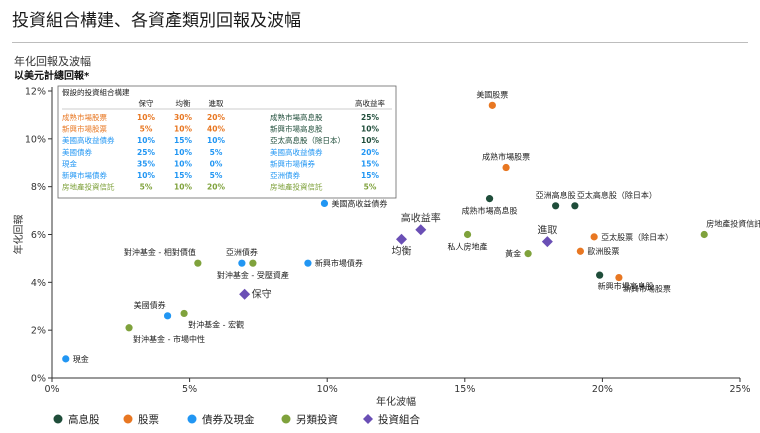  I want to click on data-point-label: 亞洲債券, so click(242, 252).